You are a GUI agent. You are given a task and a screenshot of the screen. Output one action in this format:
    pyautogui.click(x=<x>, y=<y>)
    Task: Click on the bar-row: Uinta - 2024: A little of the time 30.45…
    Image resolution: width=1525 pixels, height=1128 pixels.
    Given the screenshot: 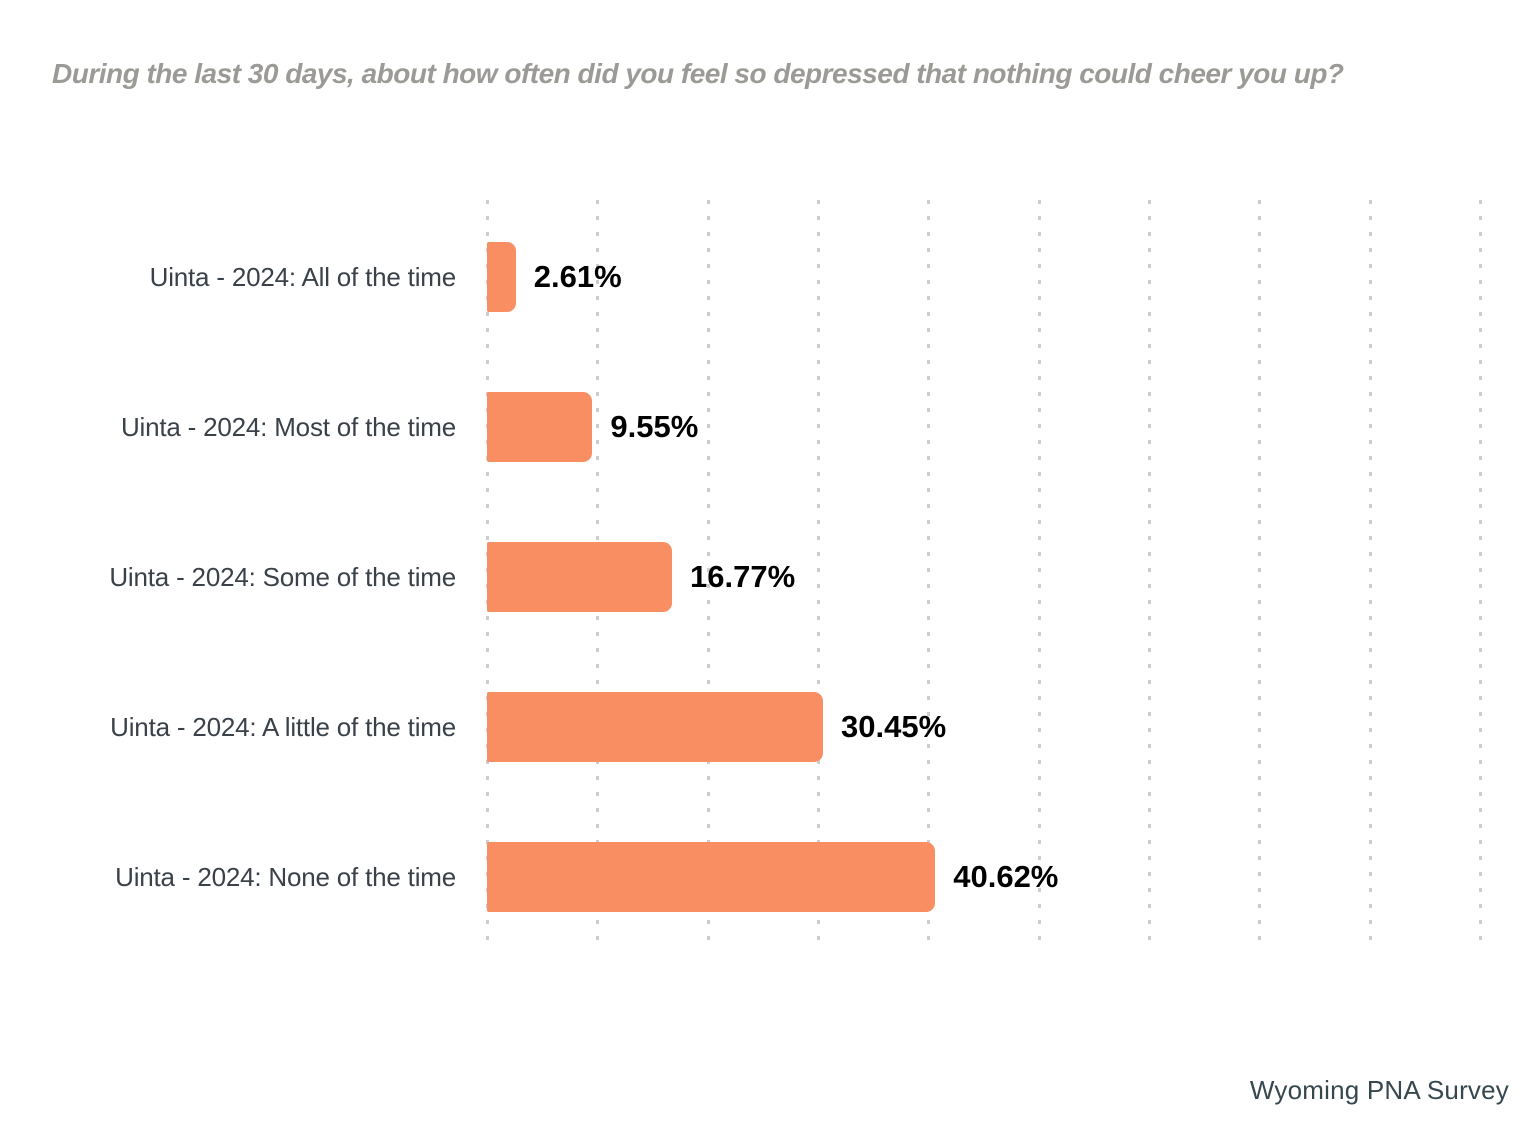 What is the action you would take?
    pyautogui.click(x=750, y=727)
    